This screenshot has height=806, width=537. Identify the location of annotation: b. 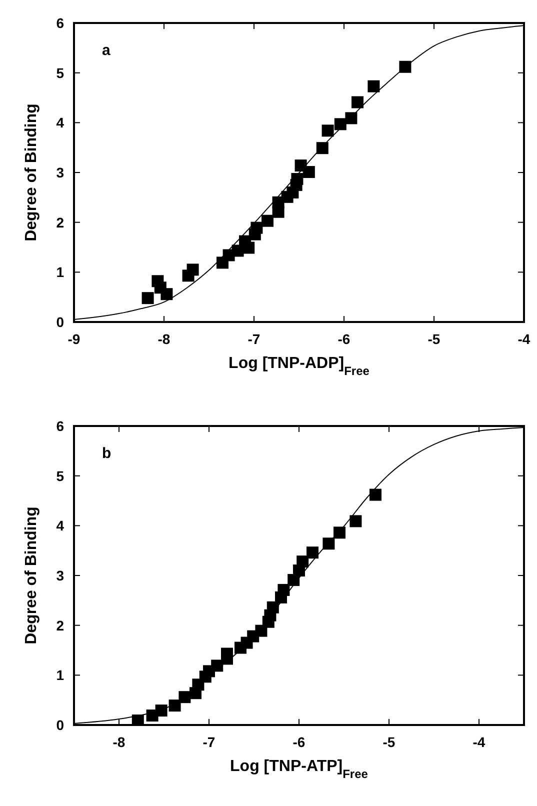
(107, 453).